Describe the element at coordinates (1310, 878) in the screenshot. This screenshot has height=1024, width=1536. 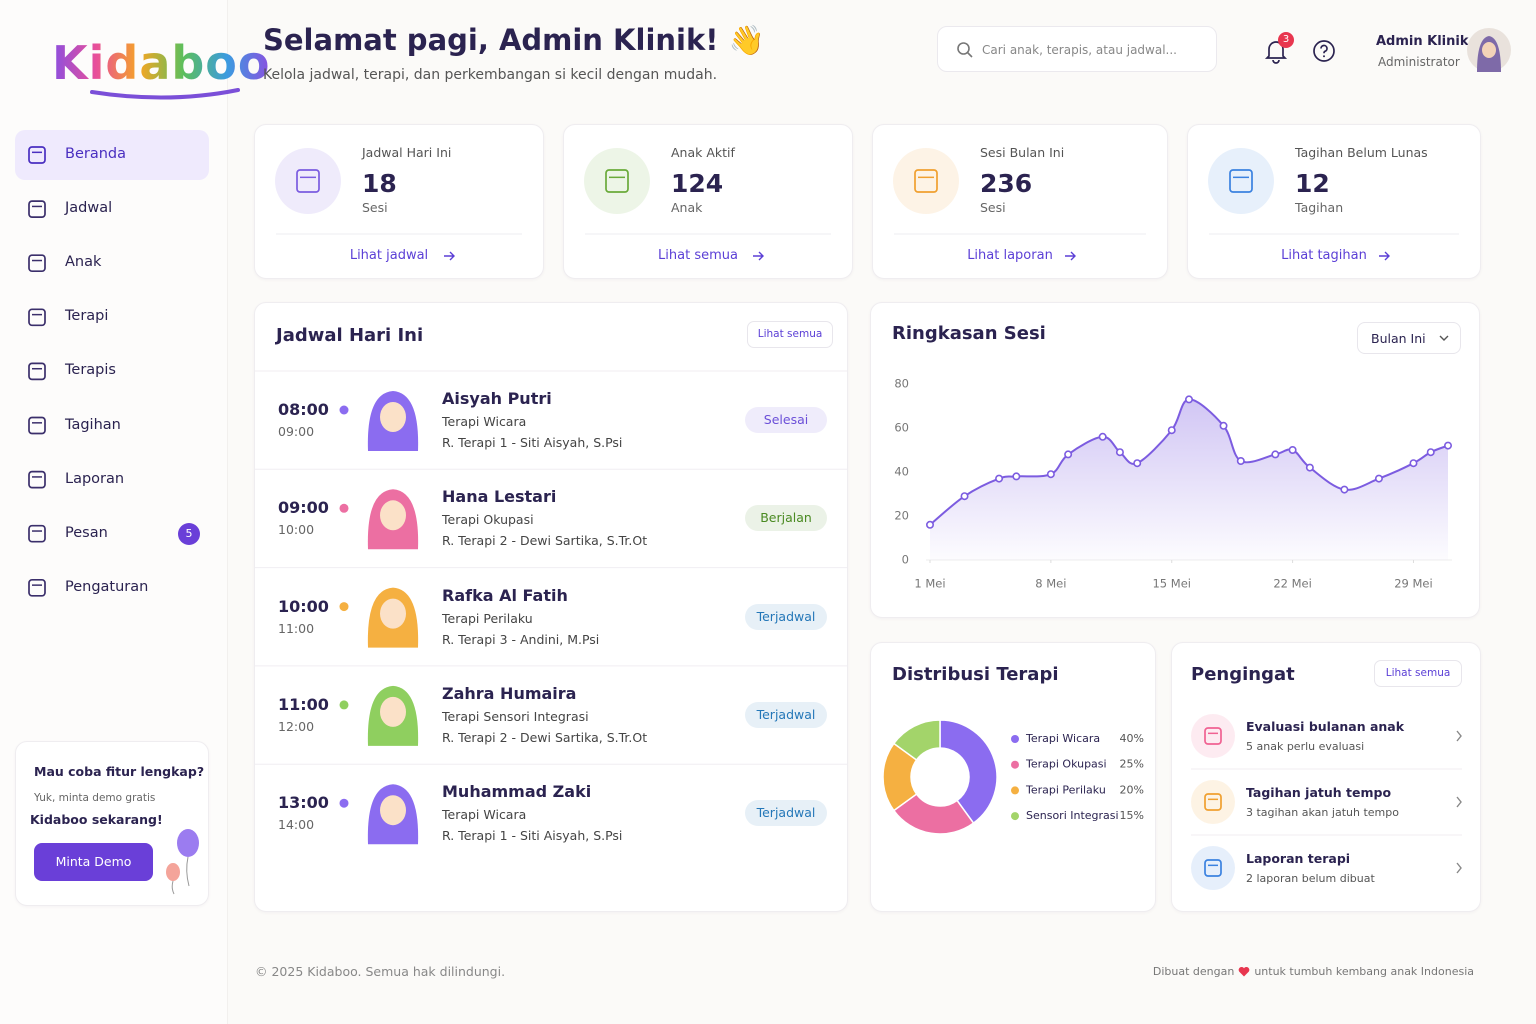
I see `reminder-text: 2 laporan belum dibuat` at that location.